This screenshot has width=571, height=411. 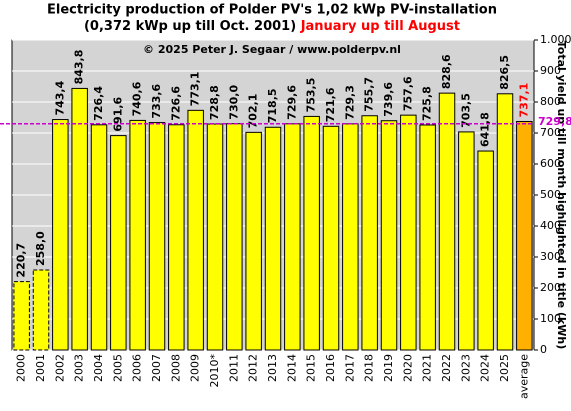 I want to click on value-label: 739,6, so click(x=388, y=99).